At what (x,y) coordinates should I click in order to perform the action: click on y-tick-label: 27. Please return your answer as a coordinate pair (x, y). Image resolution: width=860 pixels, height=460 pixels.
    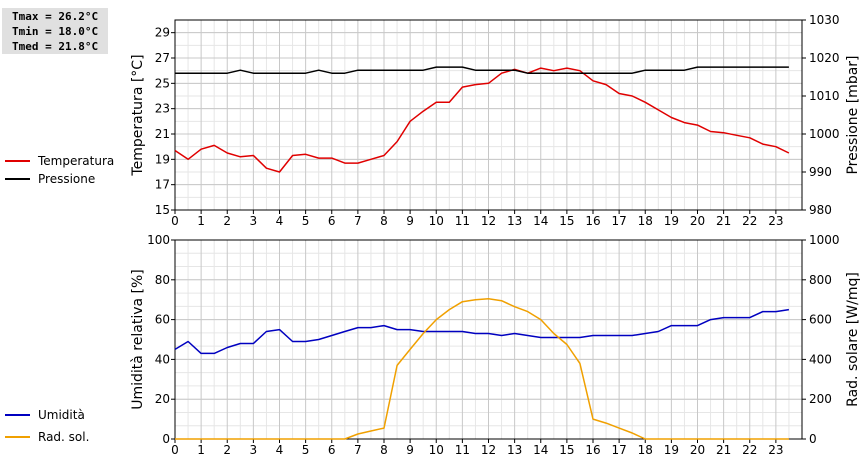
    Looking at the image, I should click on (162, 58).